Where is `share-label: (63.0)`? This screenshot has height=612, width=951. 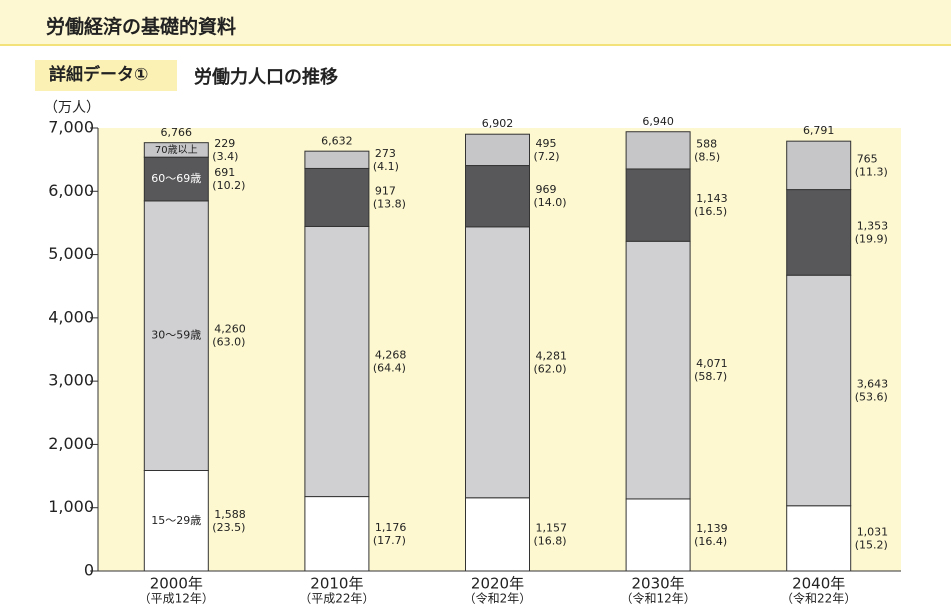 share-label: (63.0) is located at coordinates (228, 342).